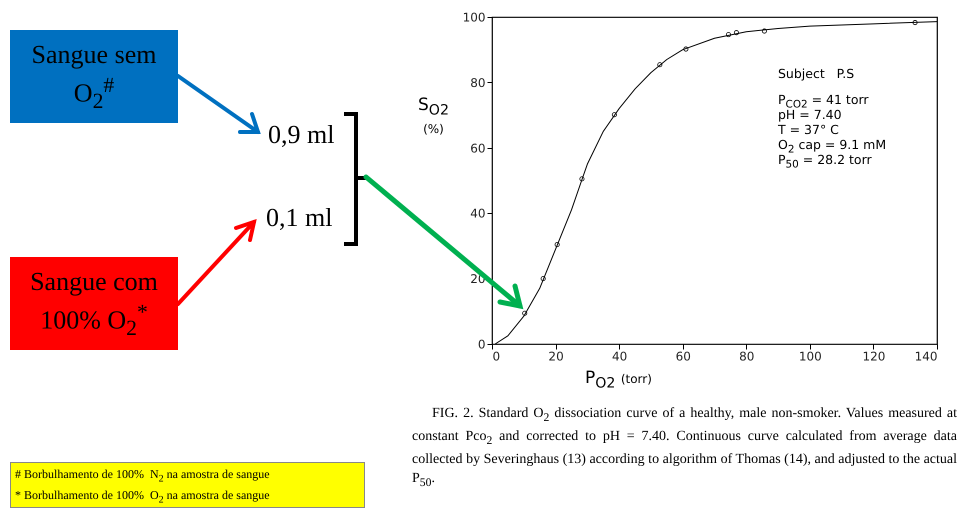  I want to click on x-tick-label: 120, so click(874, 357).